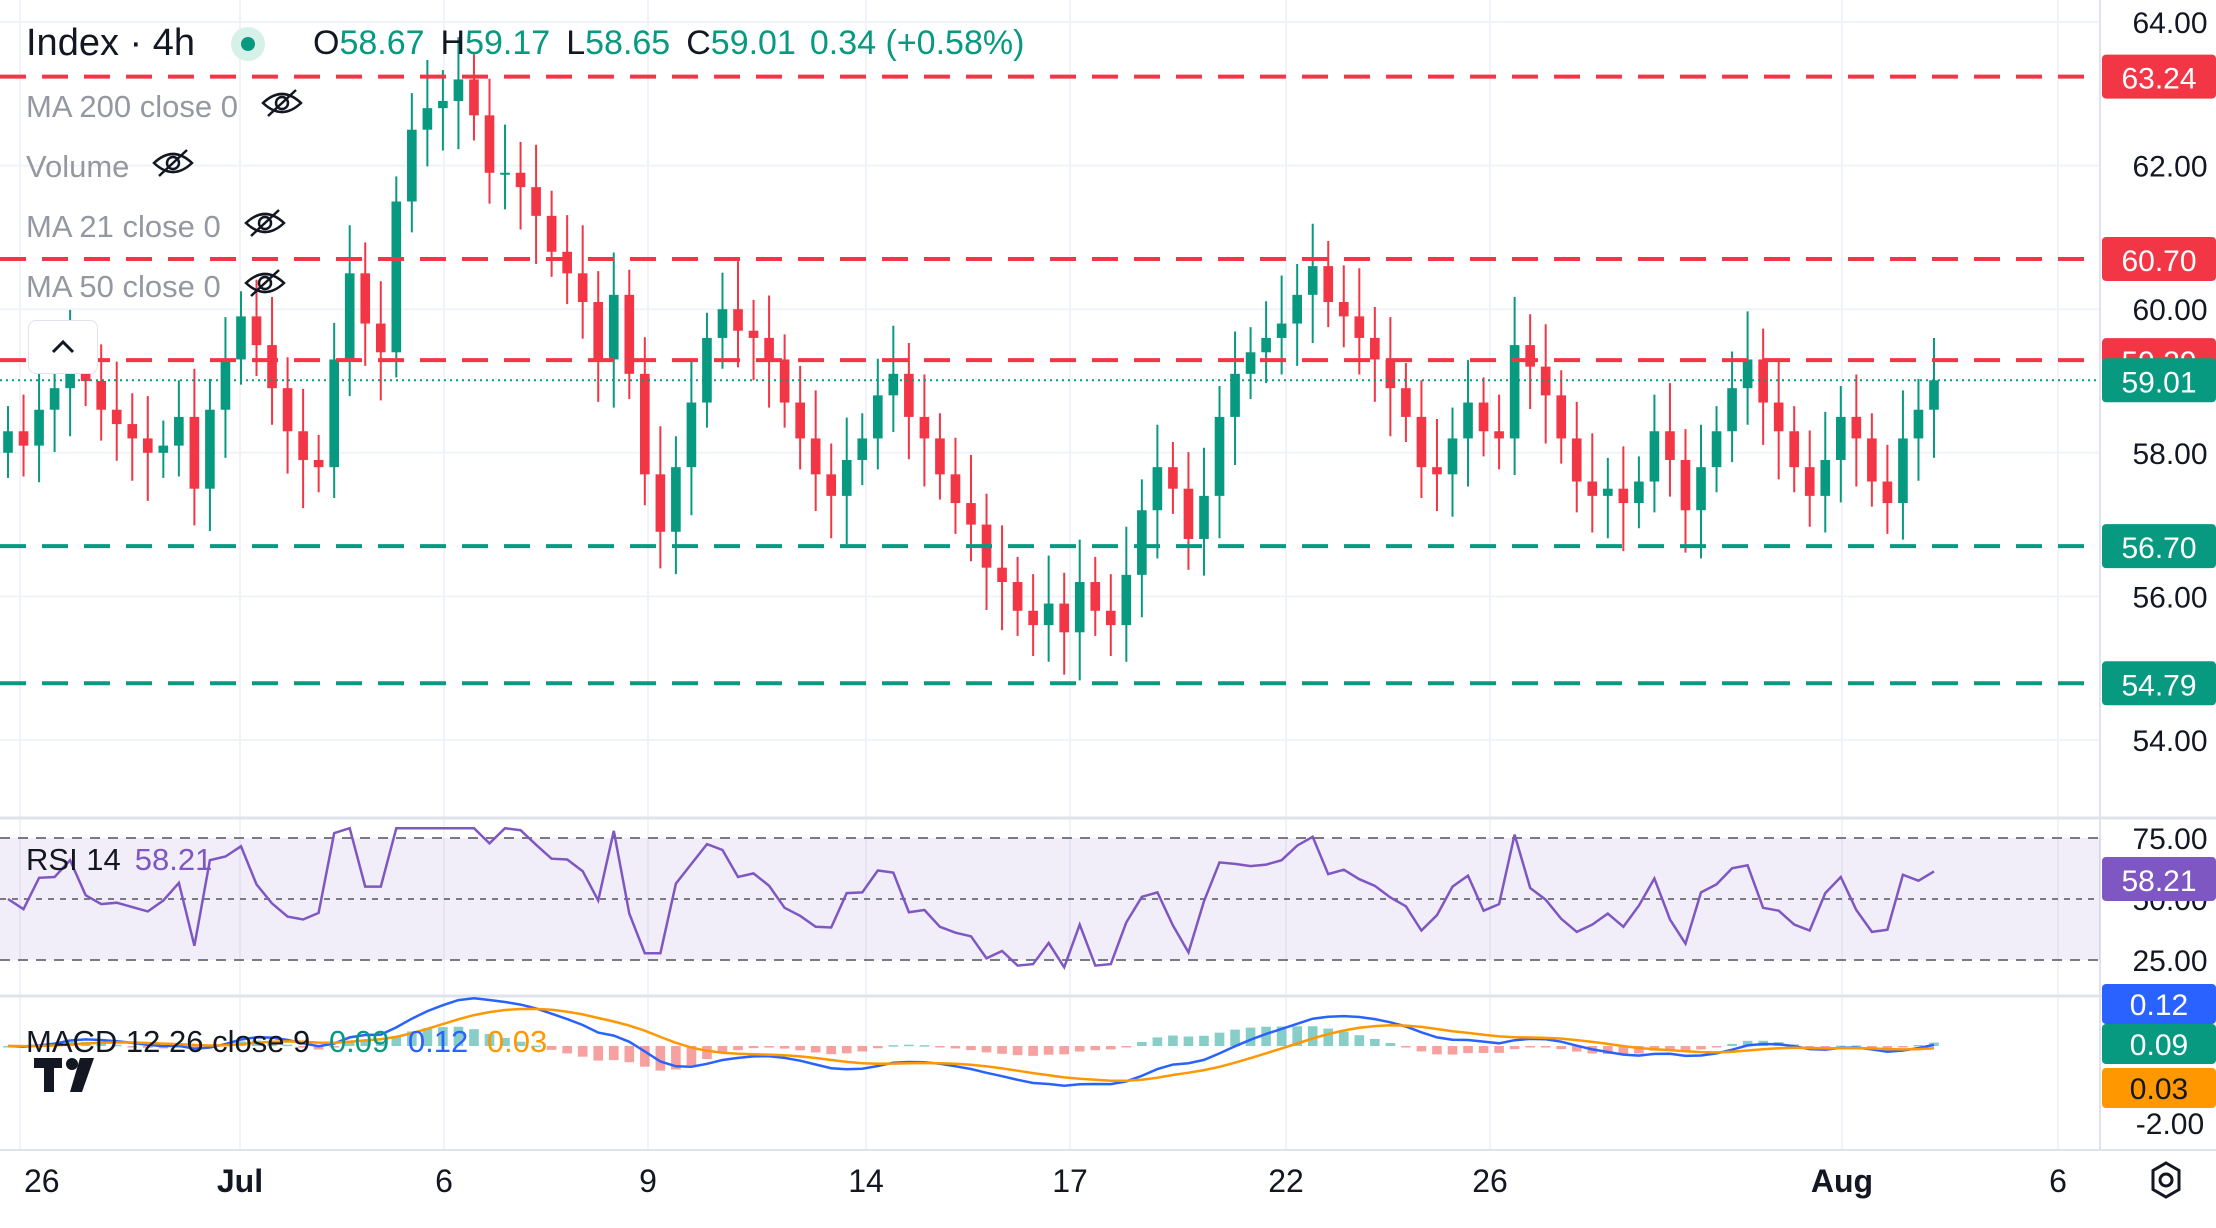 The width and height of the screenshot is (2216, 1228). What do you see at coordinates (63, 347) in the screenshot?
I see `collapse-legend-button` at bounding box center [63, 347].